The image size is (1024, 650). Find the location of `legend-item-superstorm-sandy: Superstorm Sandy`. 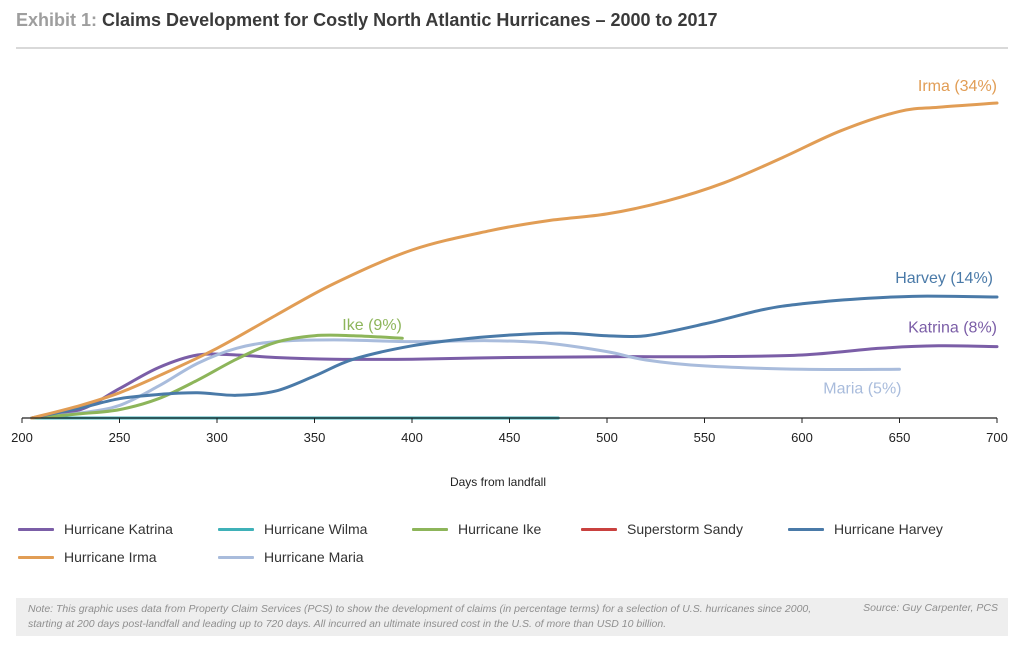

legend-item-superstorm-sandy: Superstorm Sandy is located at coordinates (662, 529).